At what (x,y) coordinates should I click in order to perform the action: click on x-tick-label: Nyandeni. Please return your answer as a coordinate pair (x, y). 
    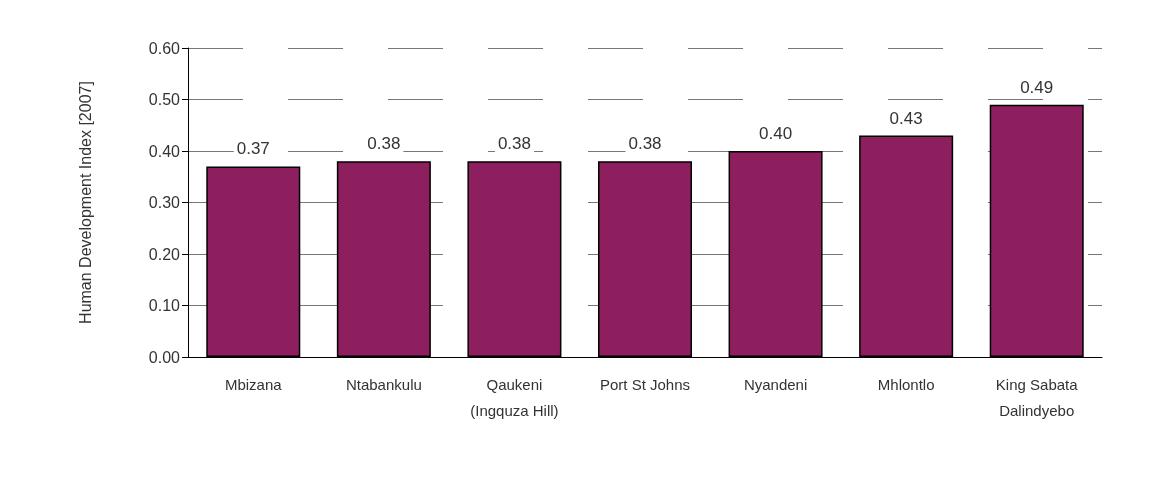
    Looking at the image, I should click on (775, 384).